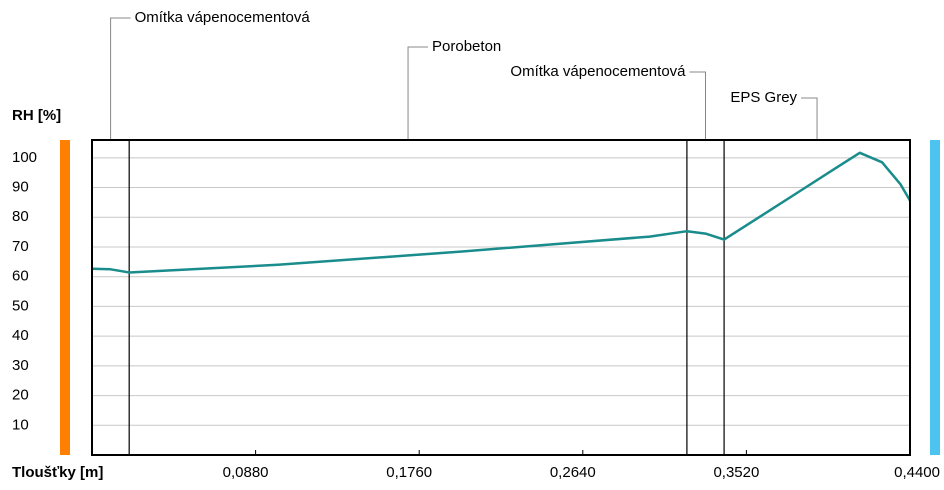  I want to click on x-axis-label: Tloušťky [m], so click(57, 472).